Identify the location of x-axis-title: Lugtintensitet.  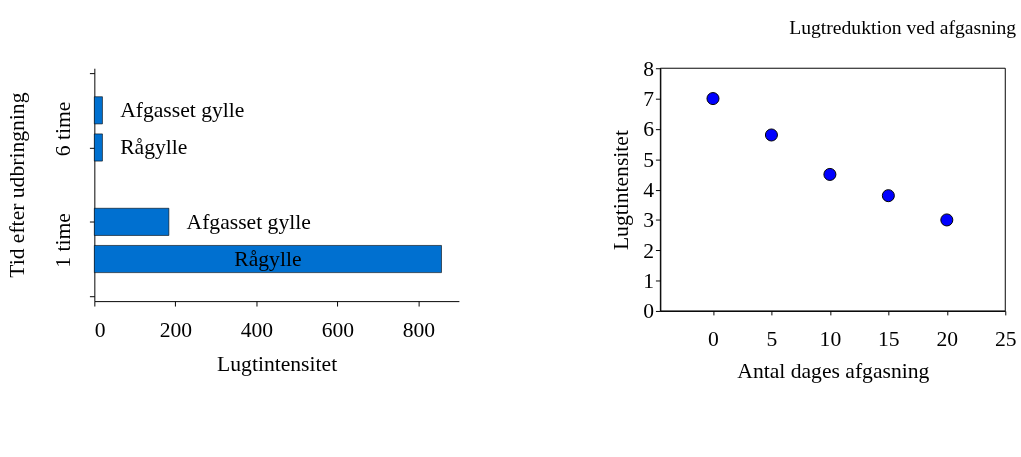
(277, 364).